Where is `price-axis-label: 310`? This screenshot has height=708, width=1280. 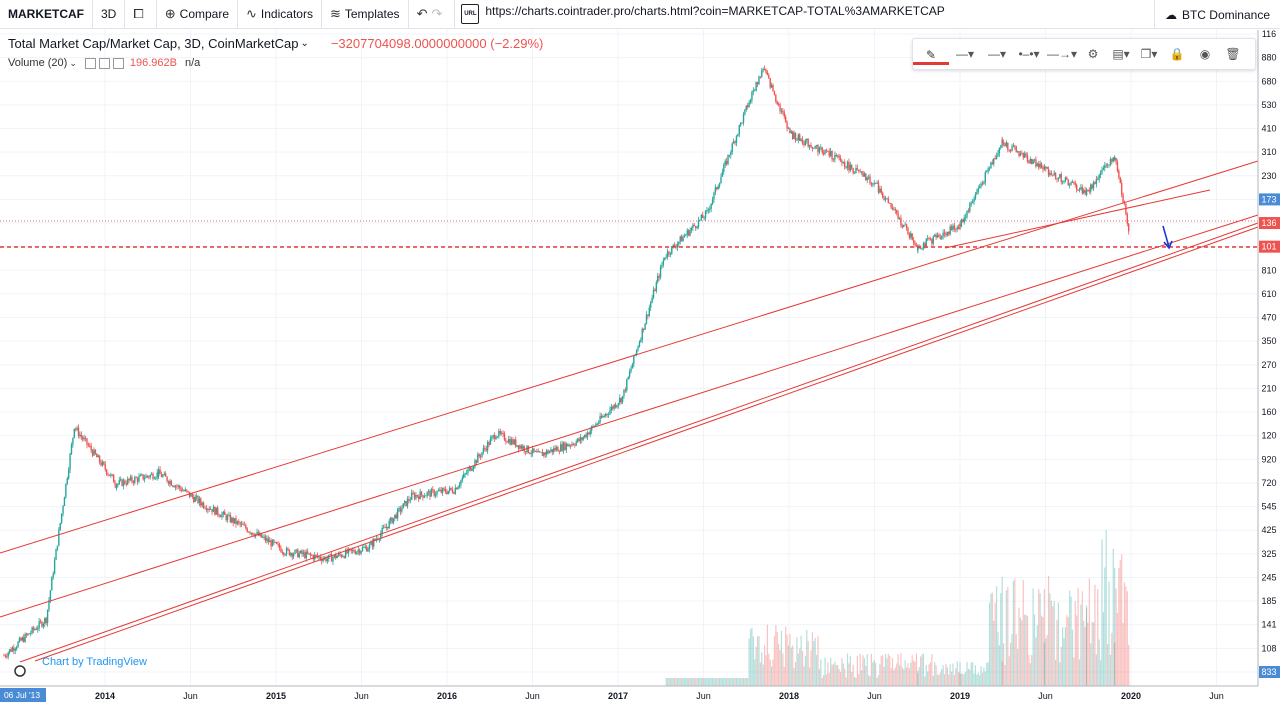
price-axis-label: 310 is located at coordinates (1268, 152).